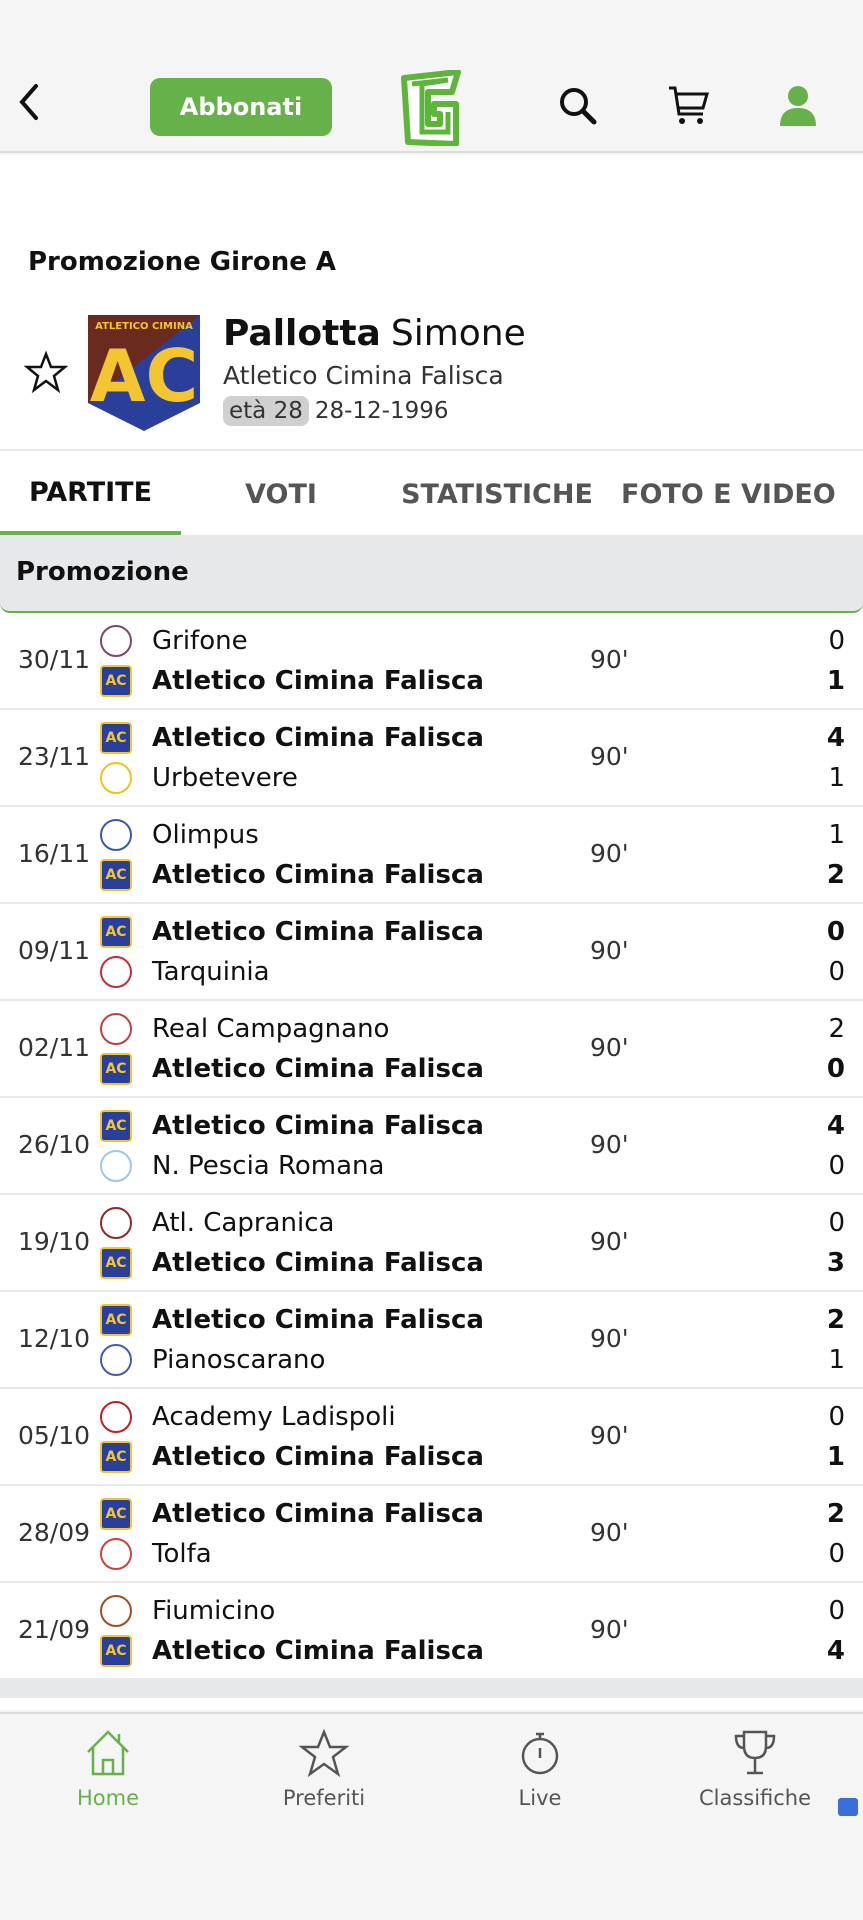 The width and height of the screenshot is (863, 1920). I want to click on match-date: 09/11, so click(54, 950).